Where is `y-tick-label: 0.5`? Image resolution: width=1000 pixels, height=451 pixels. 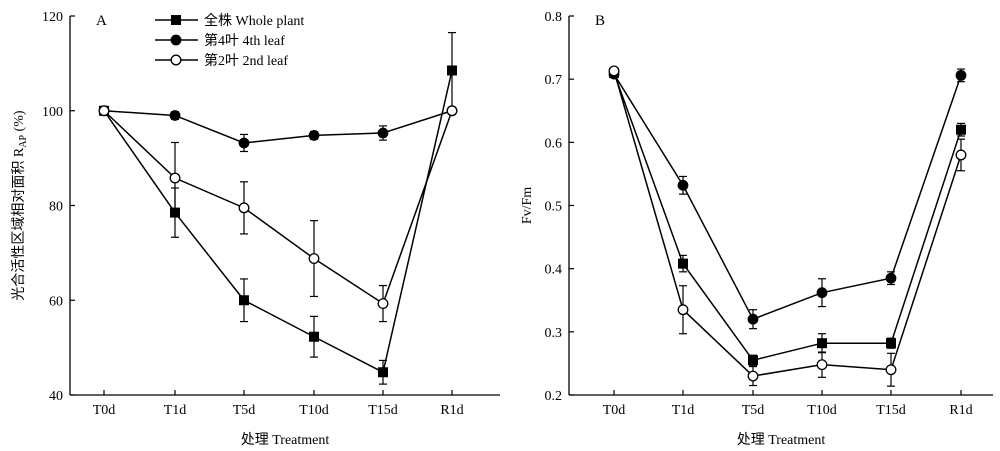 y-tick-label: 0.5 is located at coordinates (554, 207).